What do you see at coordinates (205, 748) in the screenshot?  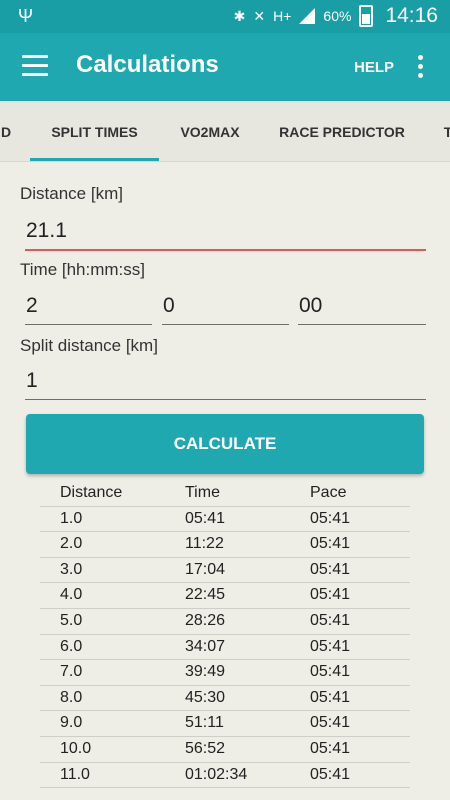 I see `cell-time: 56:52` at bounding box center [205, 748].